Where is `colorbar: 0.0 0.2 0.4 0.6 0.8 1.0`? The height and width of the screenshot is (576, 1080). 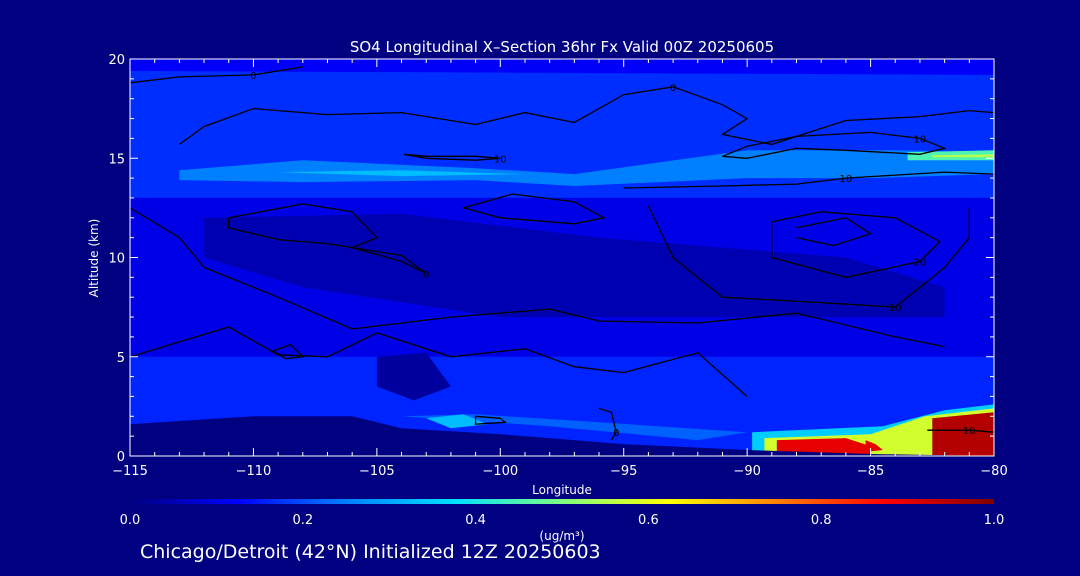
colorbar: 0.0 0.2 0.4 0.6 0.8 1.0 is located at coordinates (562, 513).